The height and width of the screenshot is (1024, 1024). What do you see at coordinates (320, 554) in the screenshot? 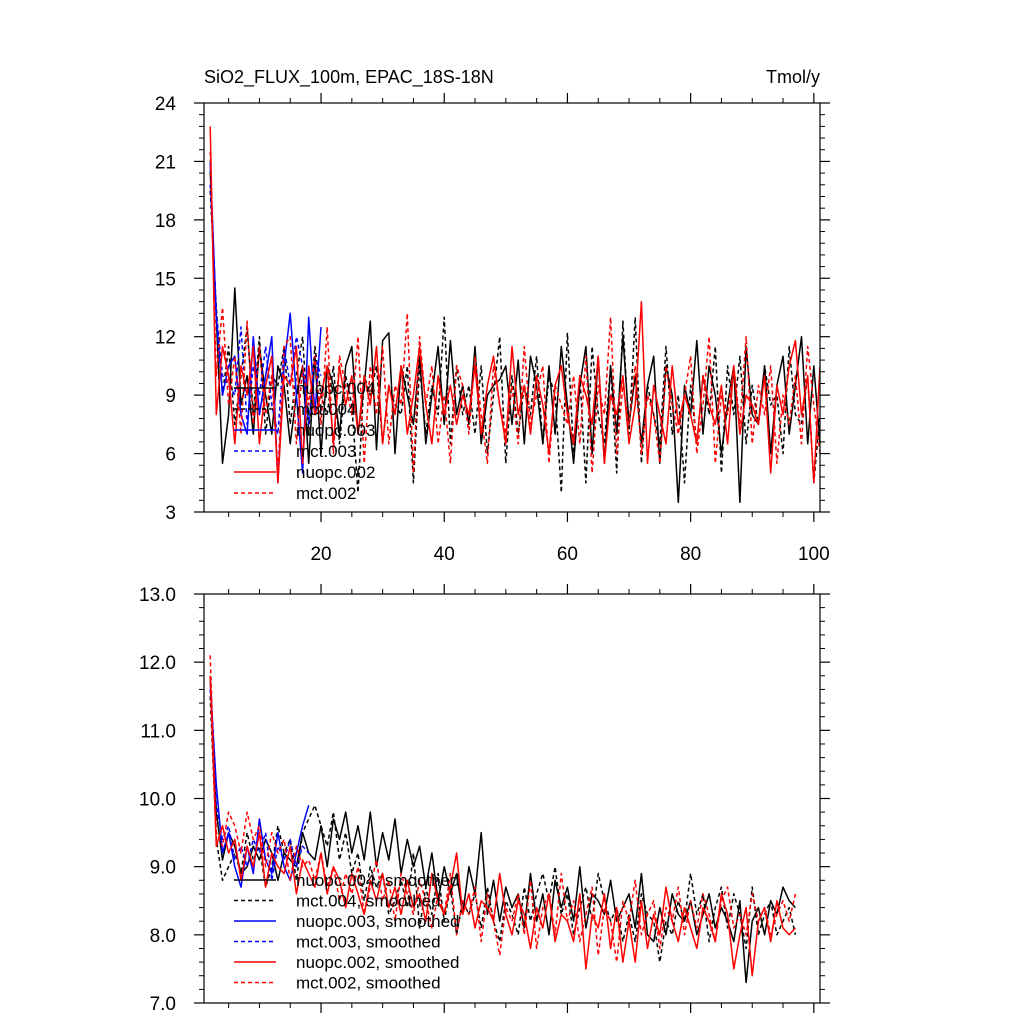
I see `top-xtick-label: 20` at bounding box center [320, 554].